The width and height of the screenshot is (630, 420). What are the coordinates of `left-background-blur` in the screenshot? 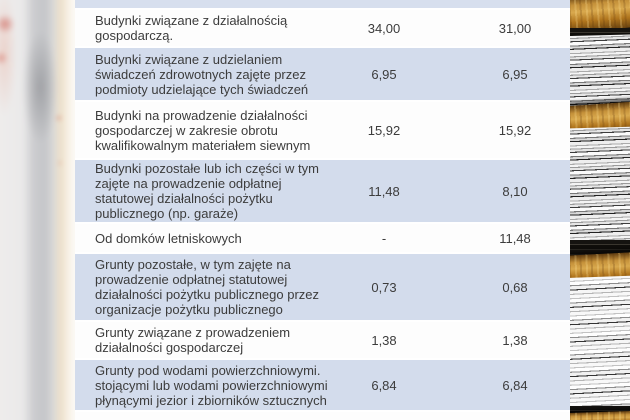 It's located at (37, 210).